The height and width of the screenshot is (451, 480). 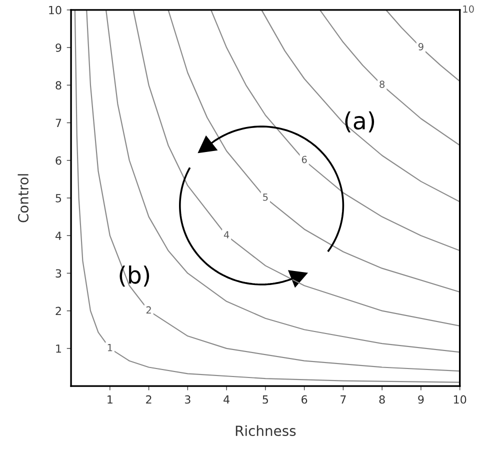 What do you see at coordinates (468, 9) in the screenshot?
I see `text: 10` at bounding box center [468, 9].